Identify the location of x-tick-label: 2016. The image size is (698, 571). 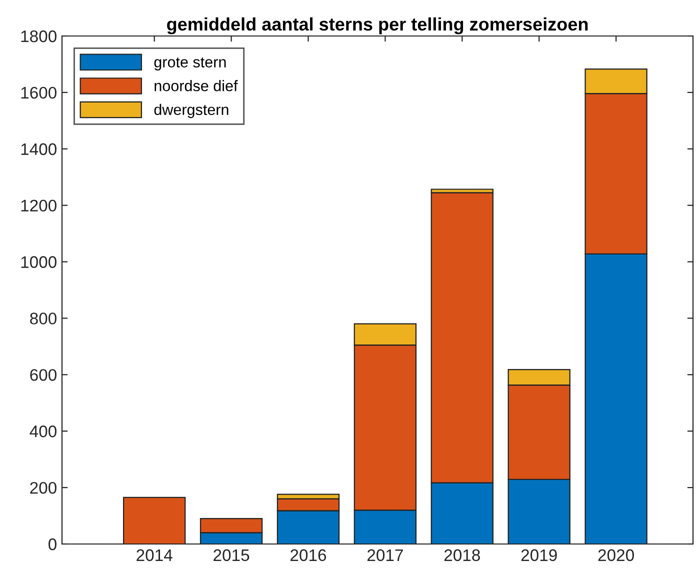
(308, 555).